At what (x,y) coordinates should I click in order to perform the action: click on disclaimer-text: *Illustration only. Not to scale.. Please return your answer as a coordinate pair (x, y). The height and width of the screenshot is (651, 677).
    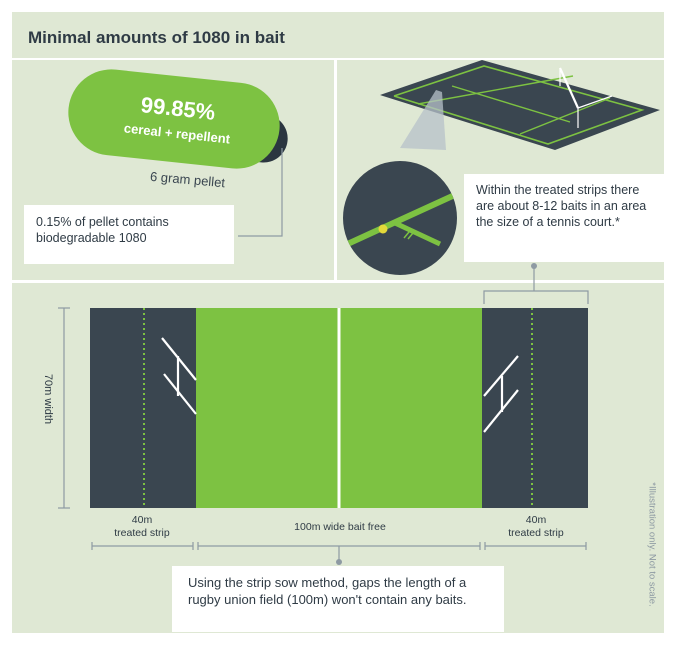
    Looking at the image, I should click on (652, 544).